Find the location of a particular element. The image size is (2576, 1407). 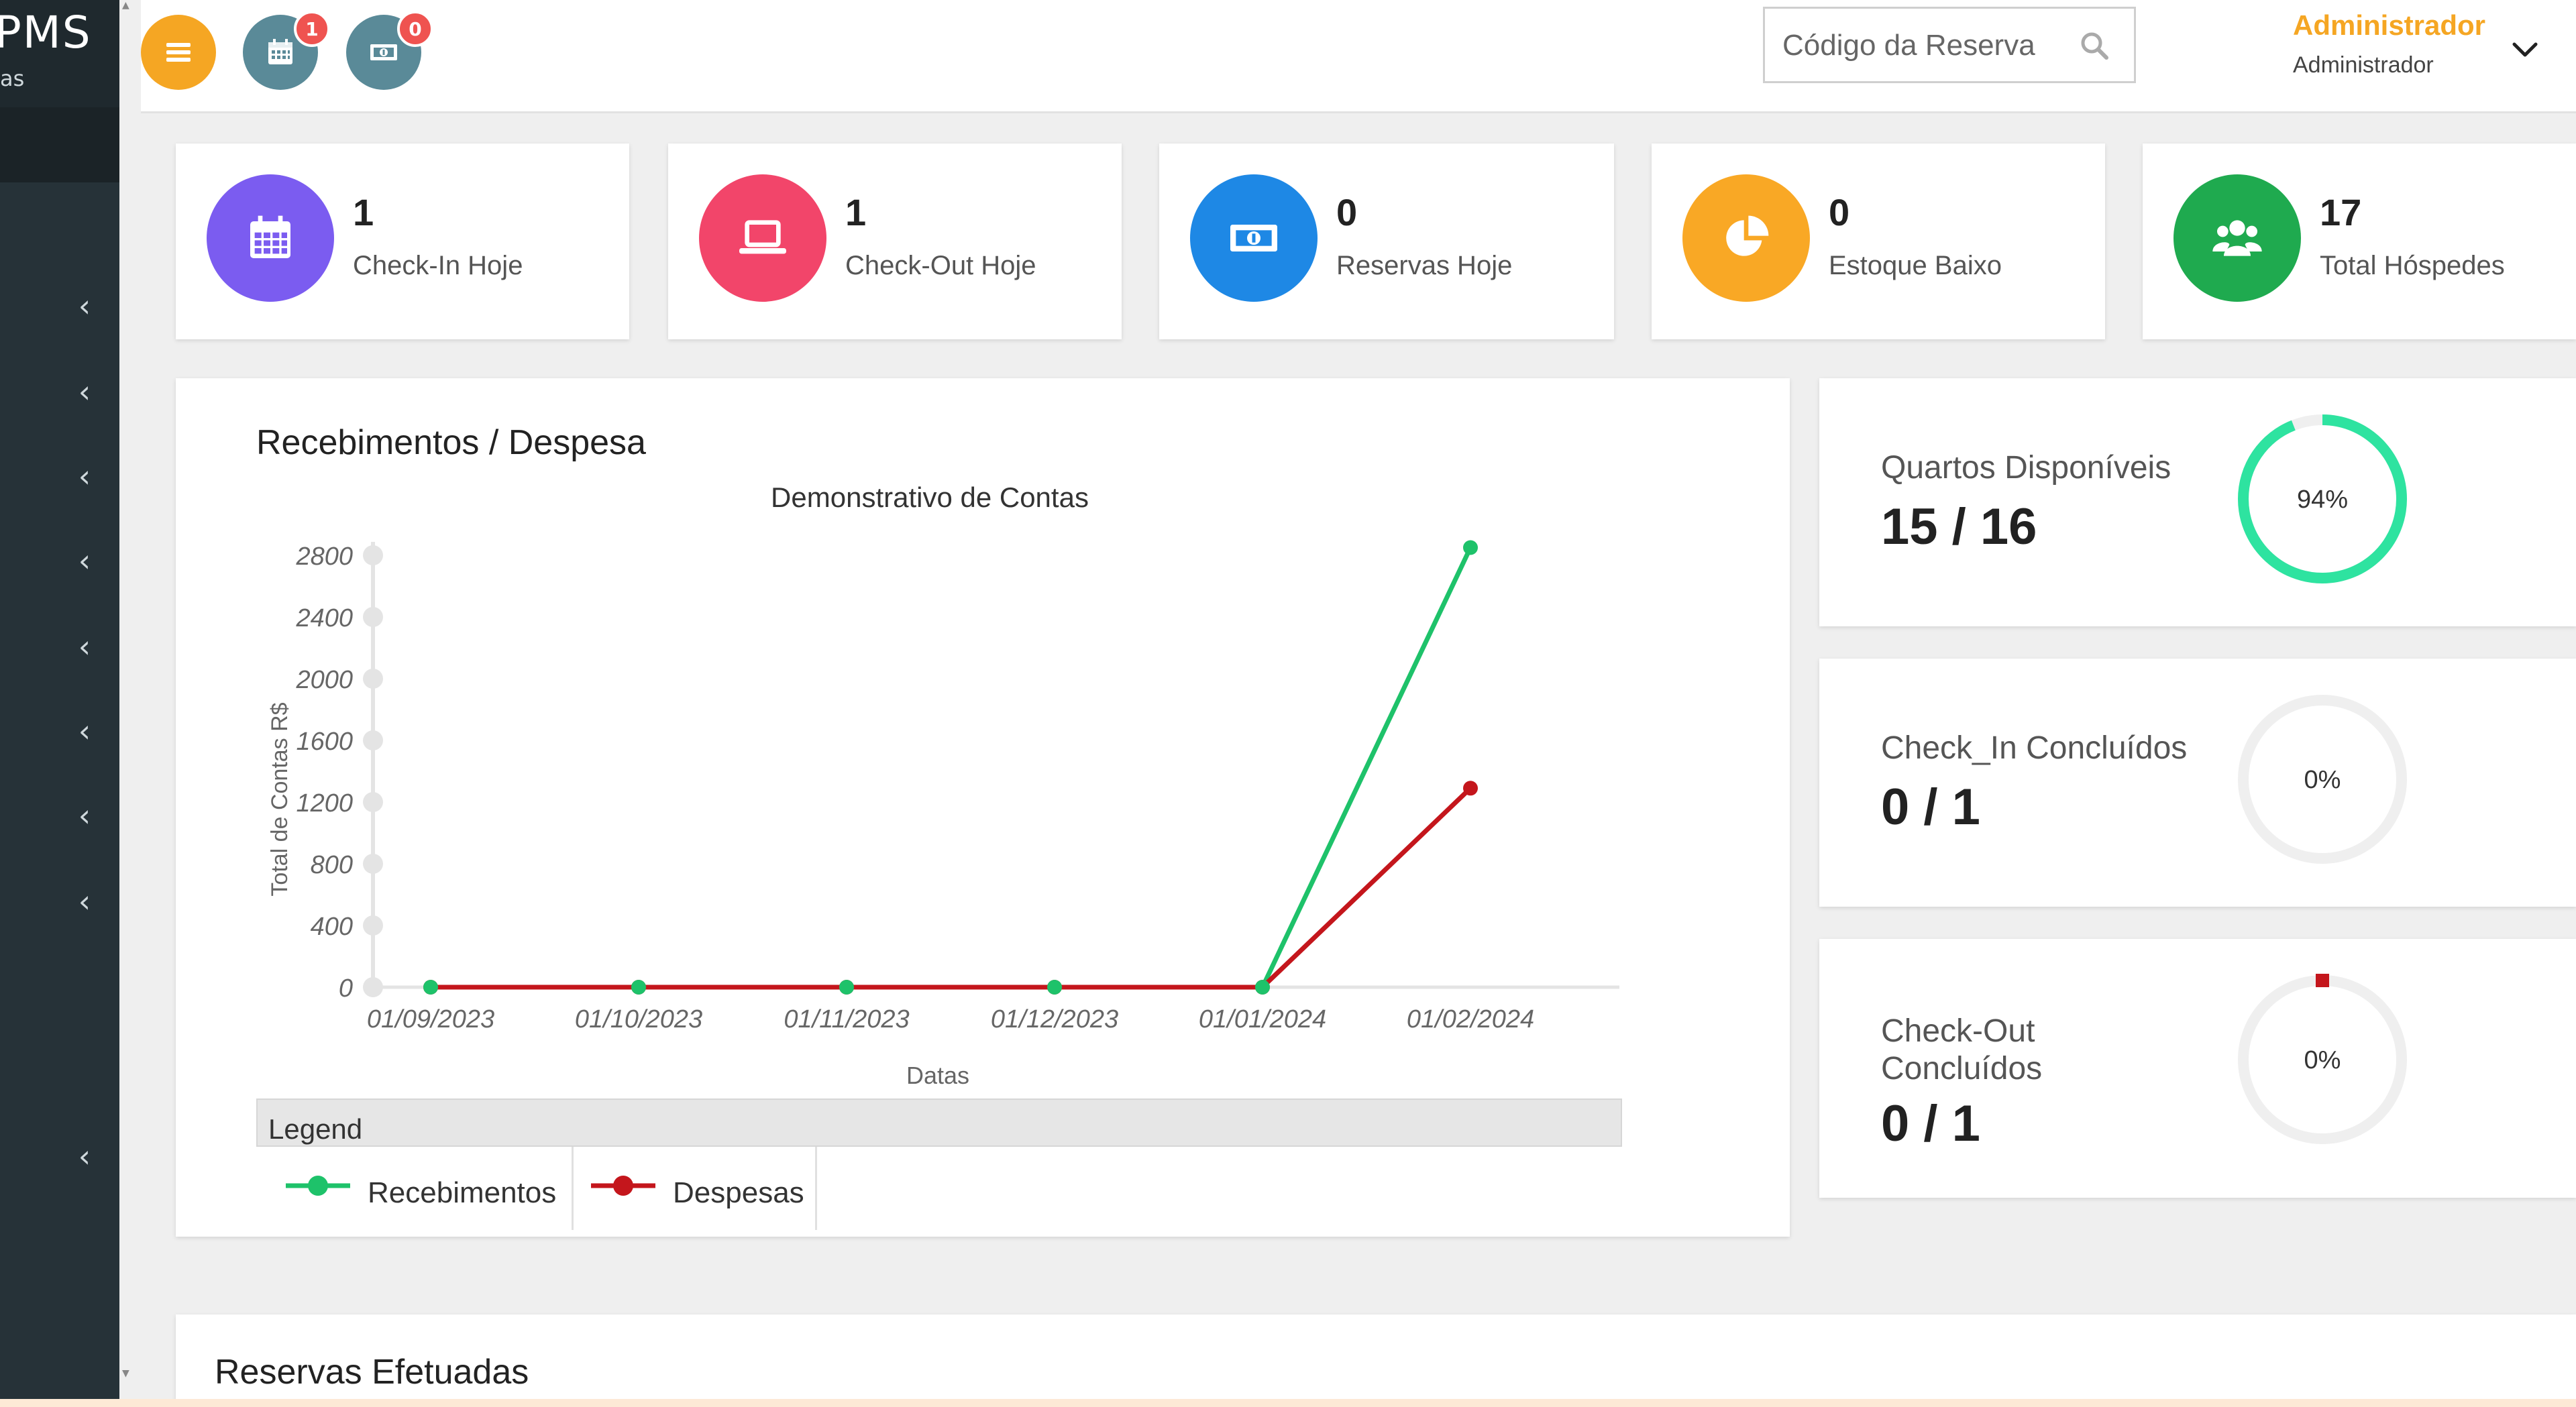

menu-toggle-button is located at coordinates (178, 52).